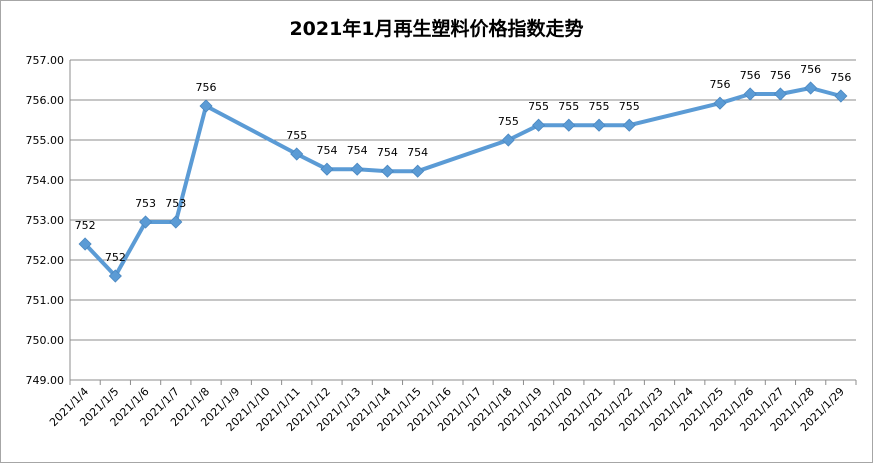 Image resolution: width=873 pixels, height=463 pixels. I want to click on y-tick-label: 753.00, so click(45, 220).